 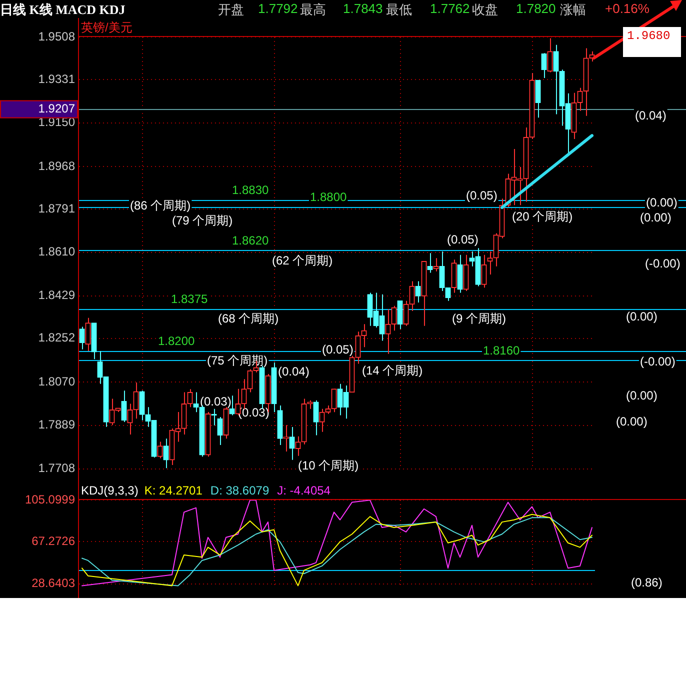 What do you see at coordinates (542, 216) in the screenshot?
I see `annotation: (20 个周期)` at bounding box center [542, 216].